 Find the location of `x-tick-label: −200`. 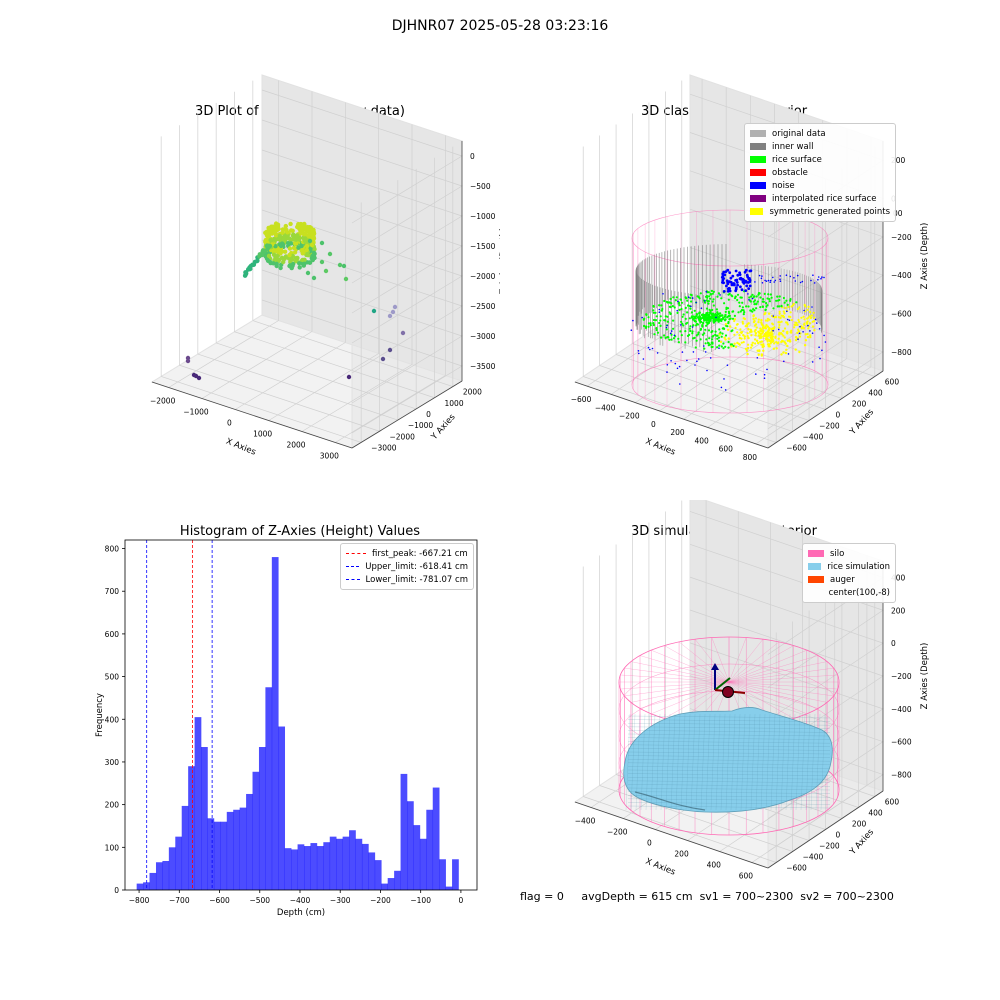

x-tick-label: −200 is located at coordinates (380, 900).